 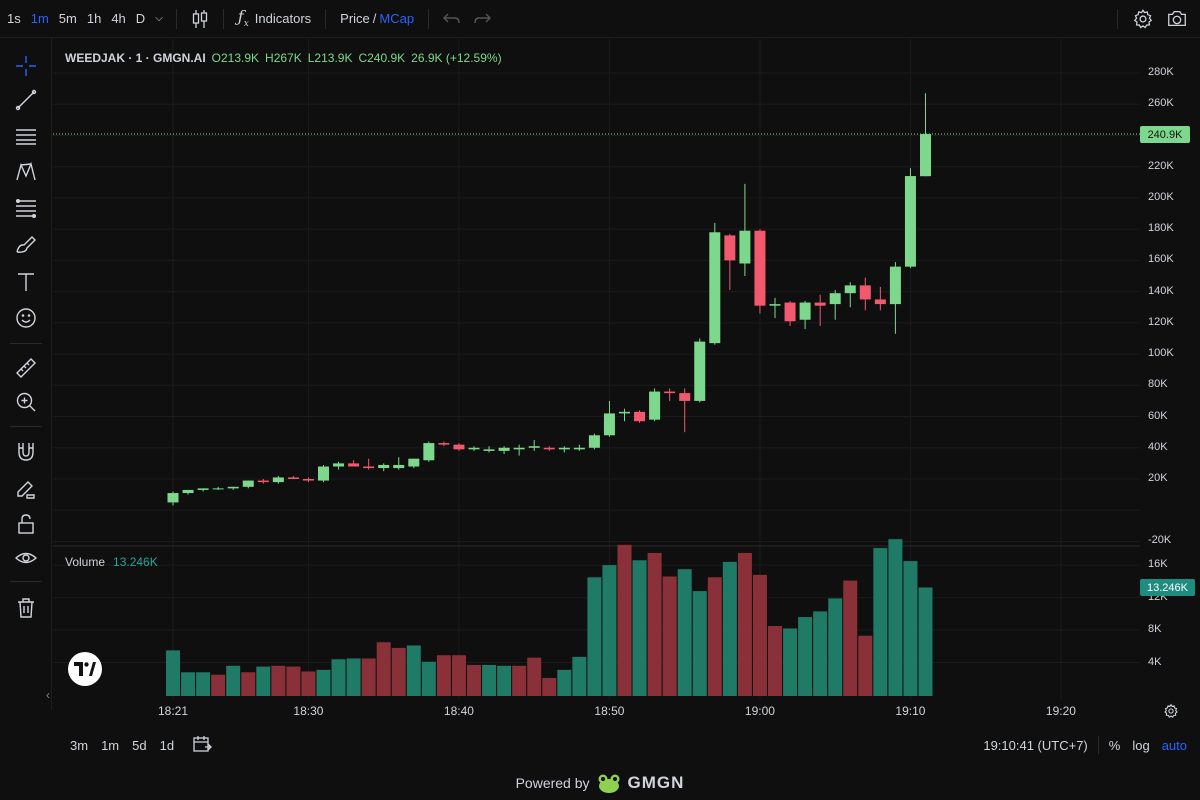 What do you see at coordinates (1174, 745) in the screenshot?
I see `auto-toggle: auto` at bounding box center [1174, 745].